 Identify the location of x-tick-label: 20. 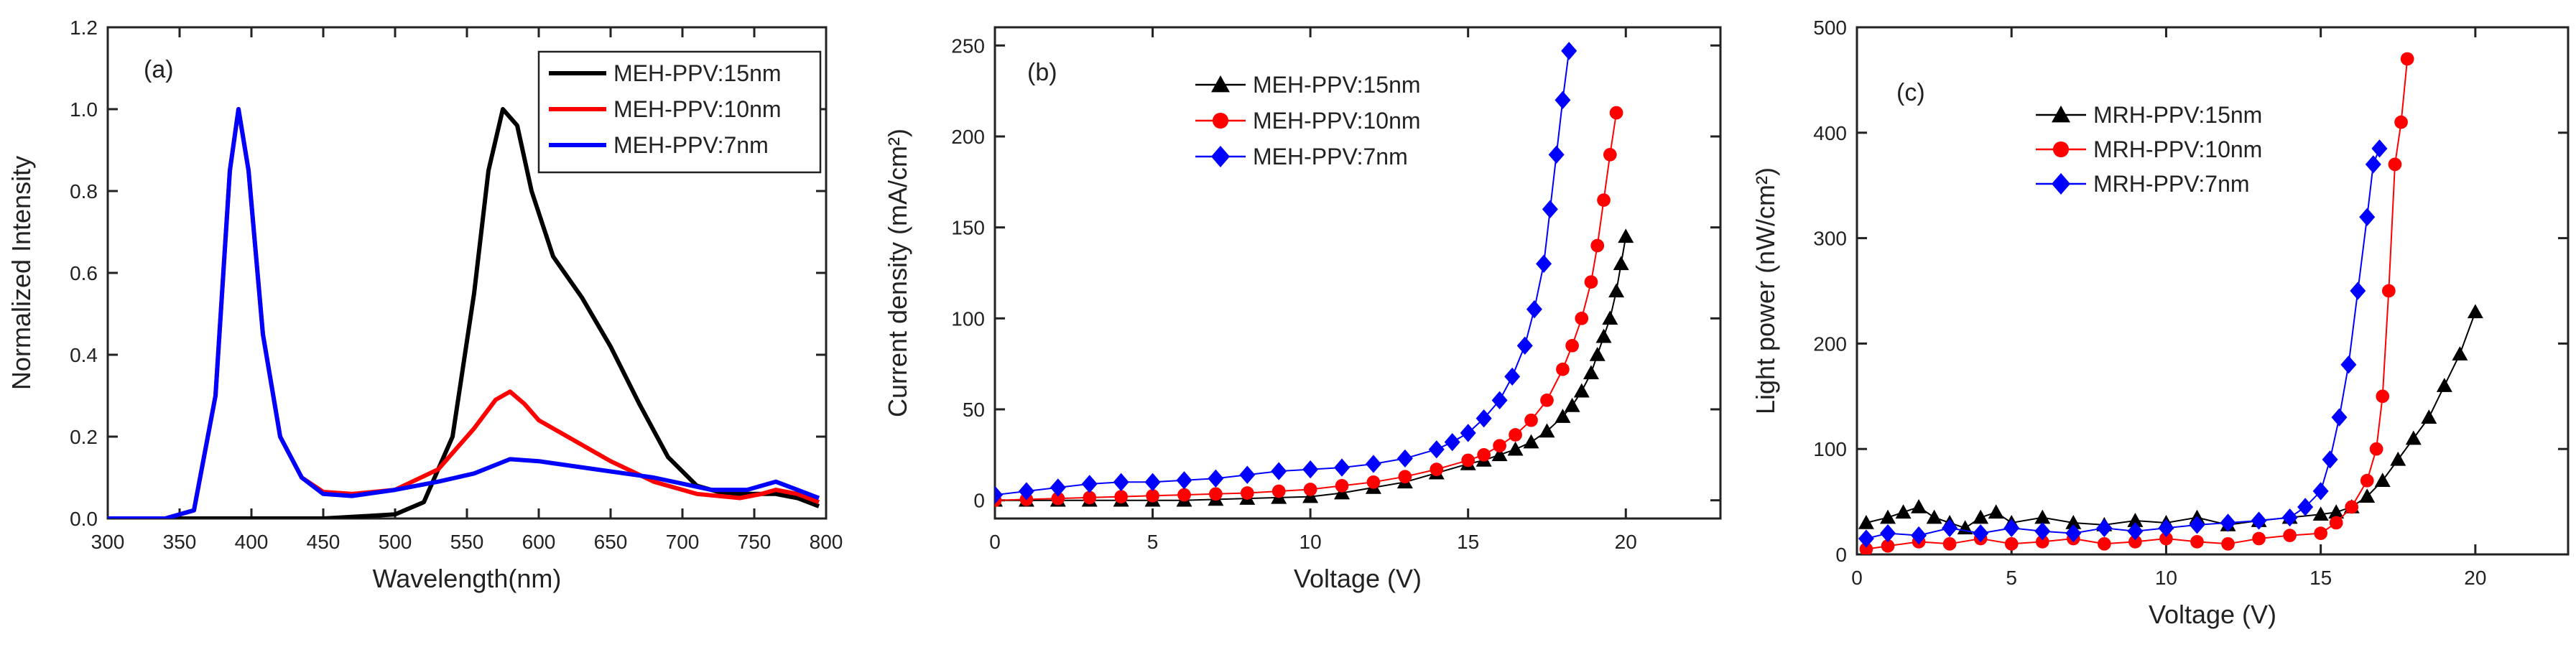
(2475, 578).